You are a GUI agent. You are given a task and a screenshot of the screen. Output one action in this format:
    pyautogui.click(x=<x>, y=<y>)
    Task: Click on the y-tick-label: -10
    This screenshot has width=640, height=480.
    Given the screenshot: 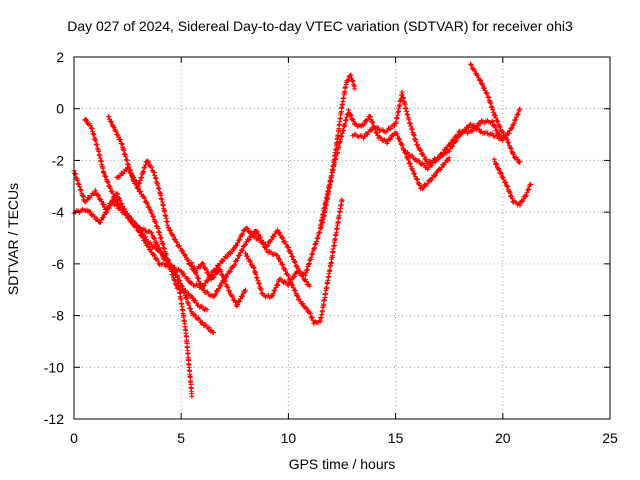 What is the action you would take?
    pyautogui.click(x=54, y=367)
    